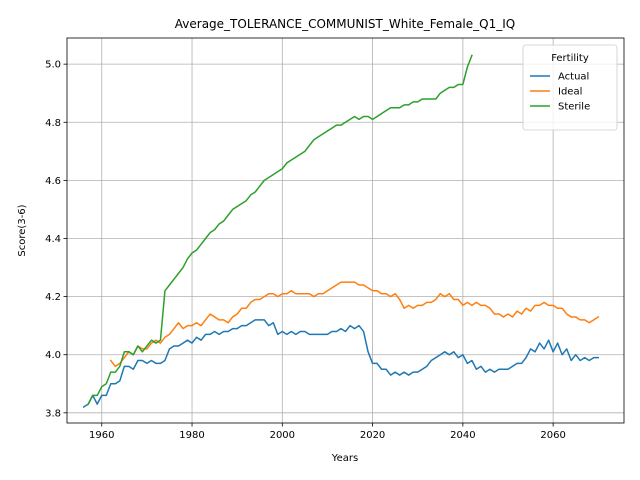 This screenshot has height=480, width=640. Describe the element at coordinates (53, 65) in the screenshot. I see `y-tick-label: 5.0` at that location.